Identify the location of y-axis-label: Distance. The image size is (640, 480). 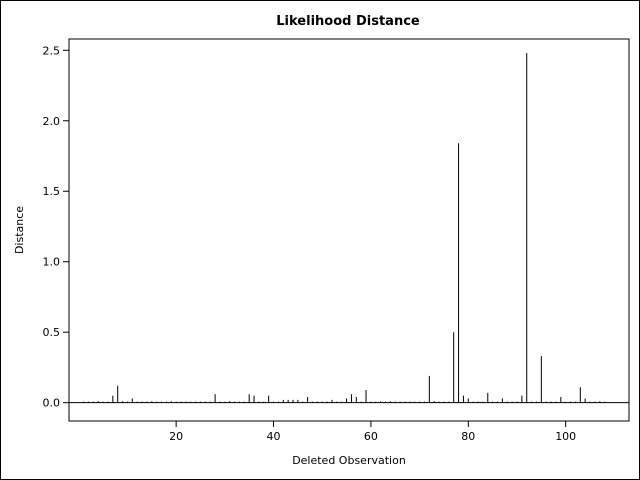
(19, 230).